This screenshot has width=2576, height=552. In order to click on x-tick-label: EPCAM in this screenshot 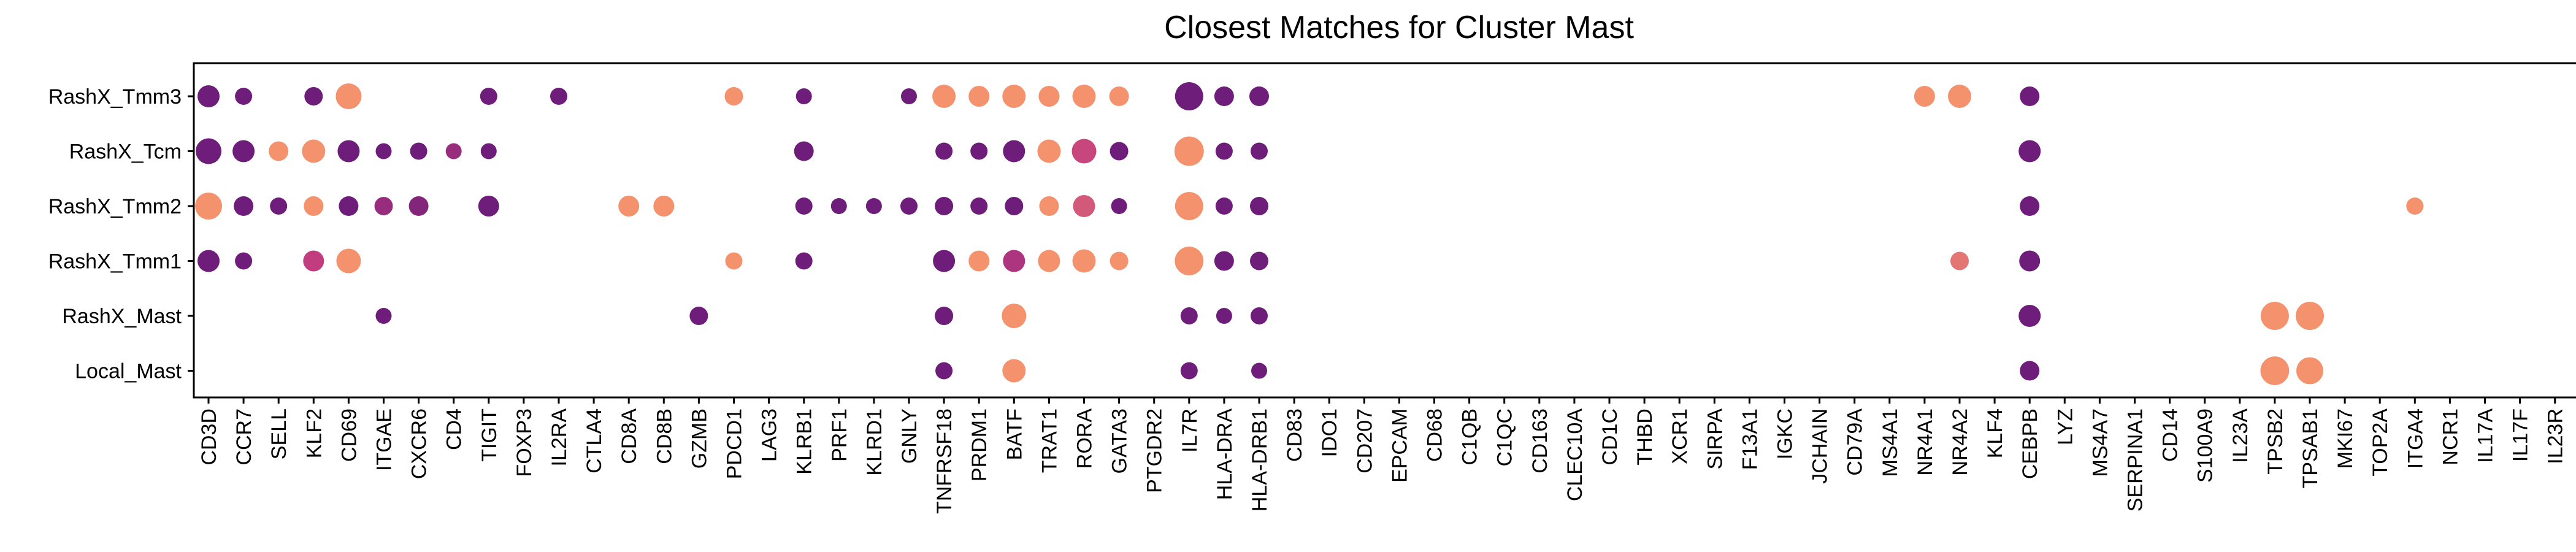, I will do `click(1399, 445)`.